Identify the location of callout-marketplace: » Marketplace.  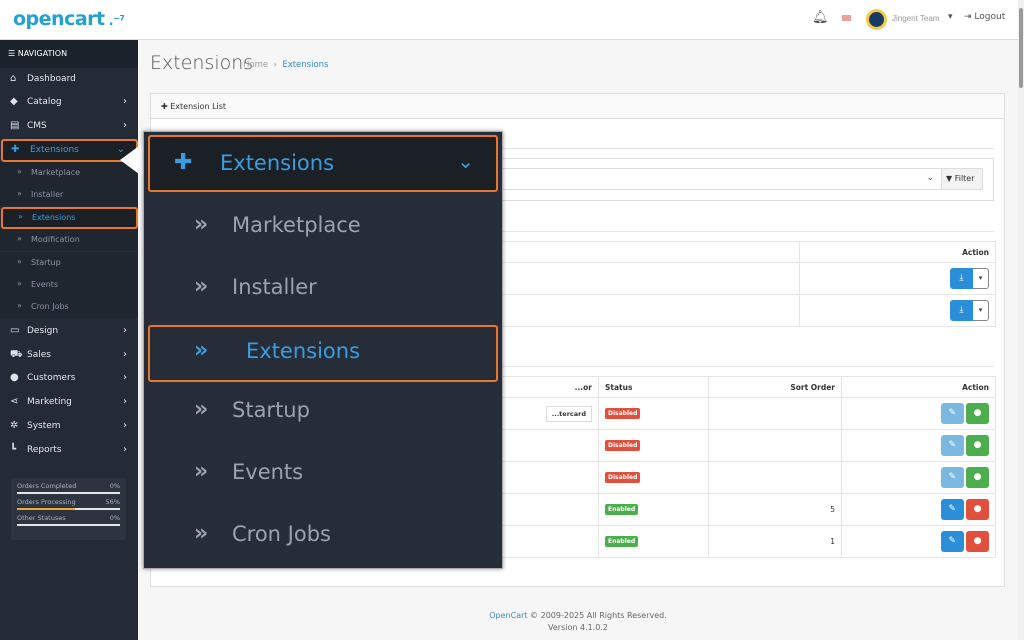
(277, 224).